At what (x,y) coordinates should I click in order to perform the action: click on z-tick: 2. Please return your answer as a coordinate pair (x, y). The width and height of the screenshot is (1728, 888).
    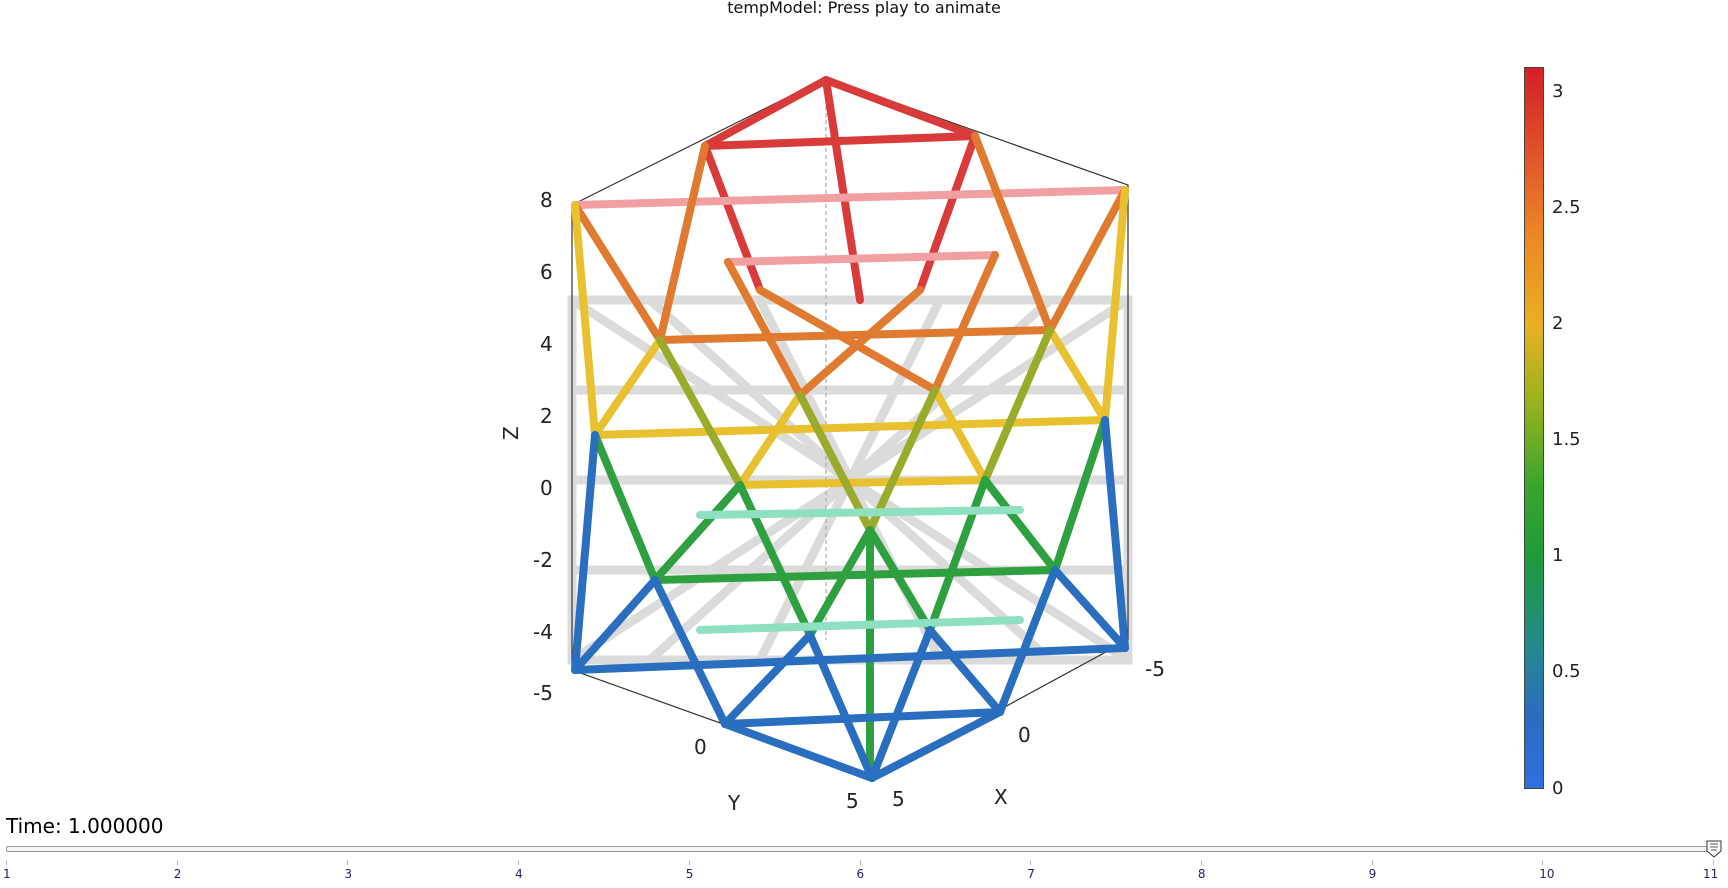
    Looking at the image, I should click on (546, 416).